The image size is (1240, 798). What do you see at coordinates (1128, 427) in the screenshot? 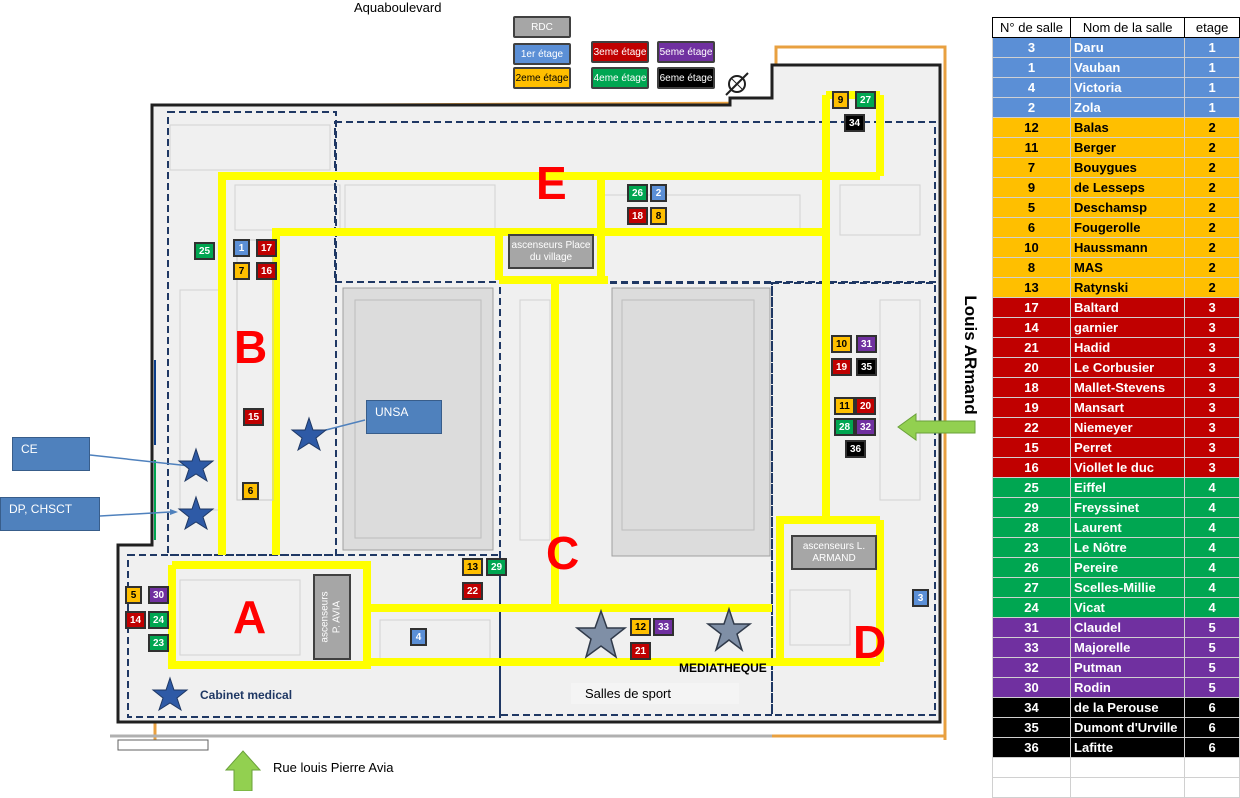
I see `room-name-cell: Niemeyer` at bounding box center [1128, 427].